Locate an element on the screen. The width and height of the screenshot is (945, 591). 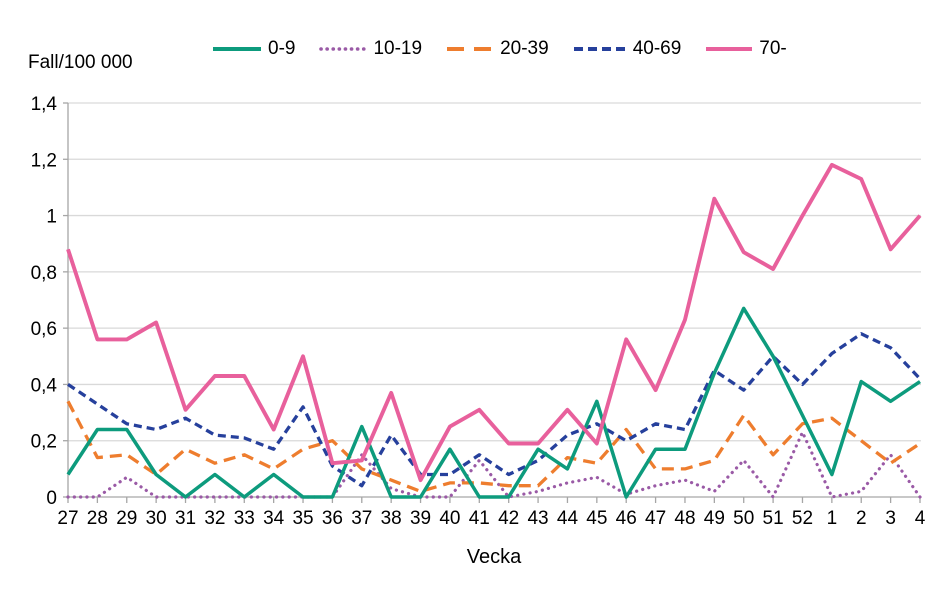
svg-text: 0,4 is located at coordinates (44, 385).